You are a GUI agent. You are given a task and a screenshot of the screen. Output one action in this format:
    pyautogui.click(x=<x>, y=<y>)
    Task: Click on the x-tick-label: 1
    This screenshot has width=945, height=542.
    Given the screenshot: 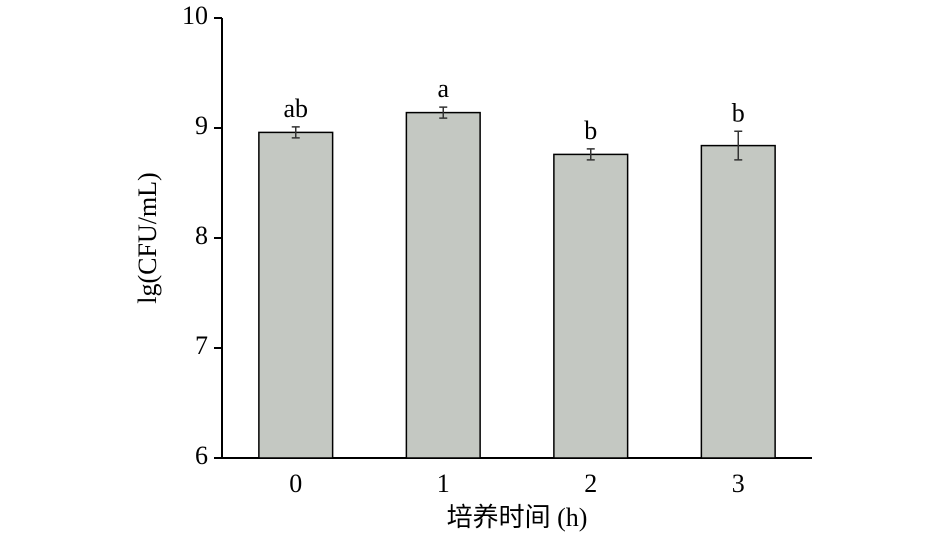 What is the action you would take?
    pyautogui.click(x=443, y=483)
    